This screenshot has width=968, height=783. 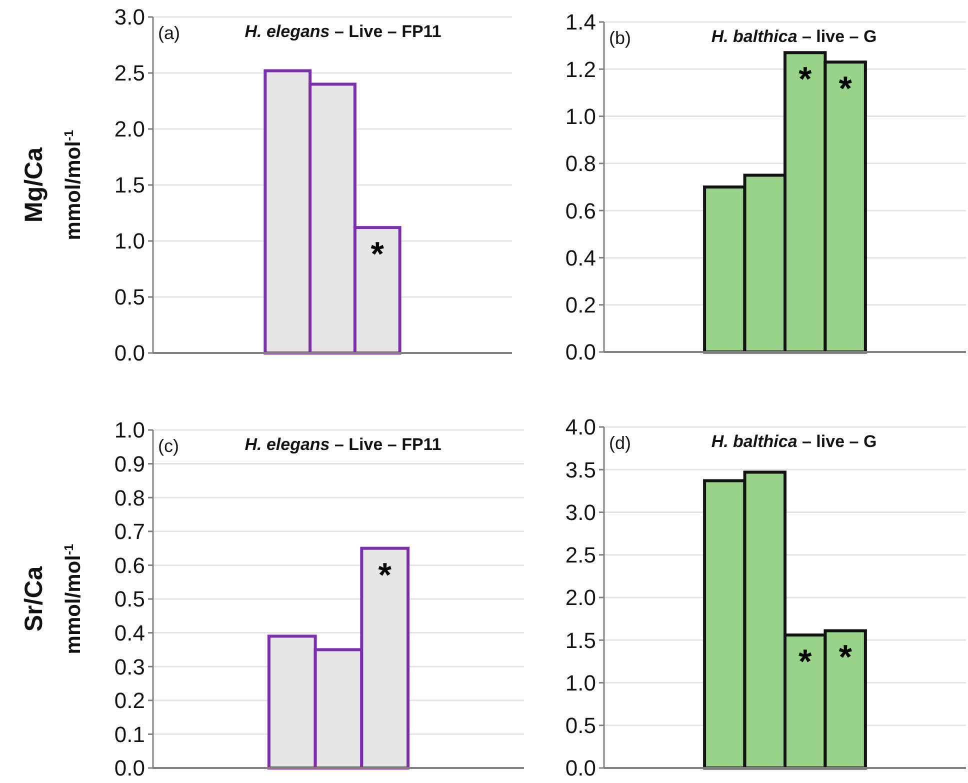 I want to click on y-tick-label: 0.3, so click(x=129, y=667).